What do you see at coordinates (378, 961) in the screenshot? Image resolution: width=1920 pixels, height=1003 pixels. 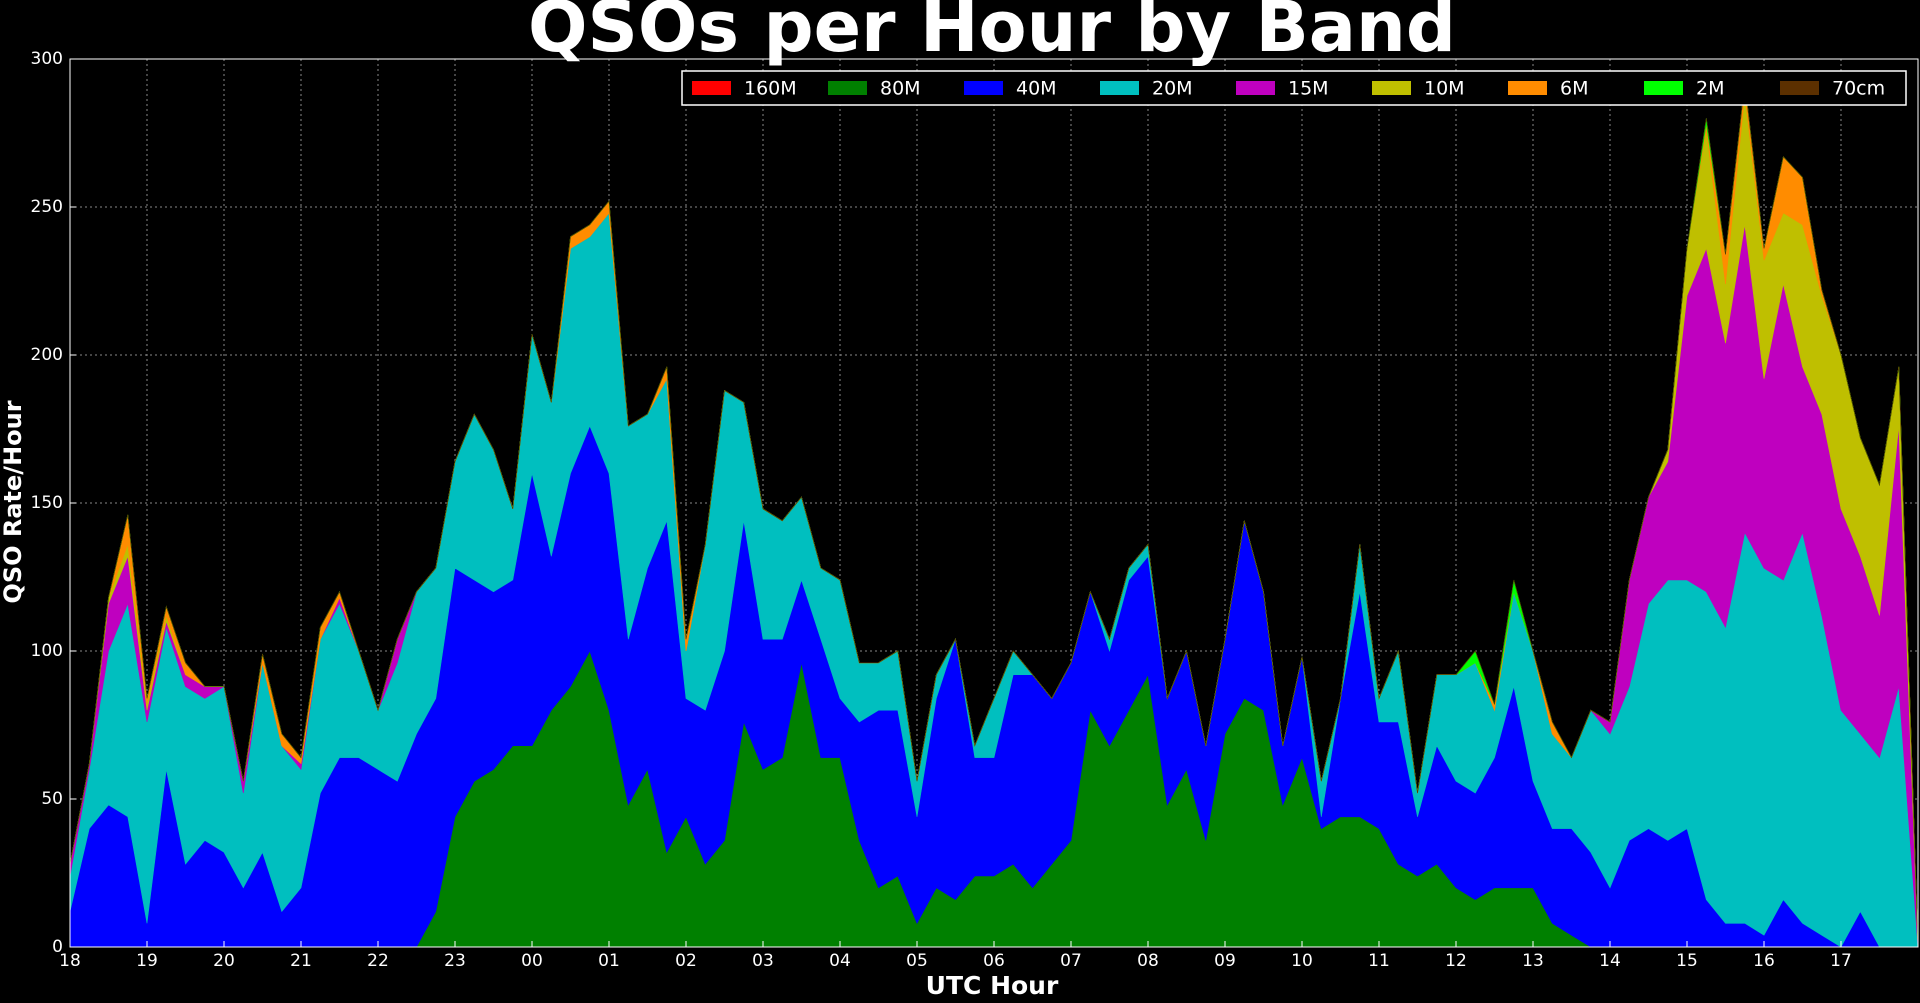 I see `x-tick-label: 22` at bounding box center [378, 961].